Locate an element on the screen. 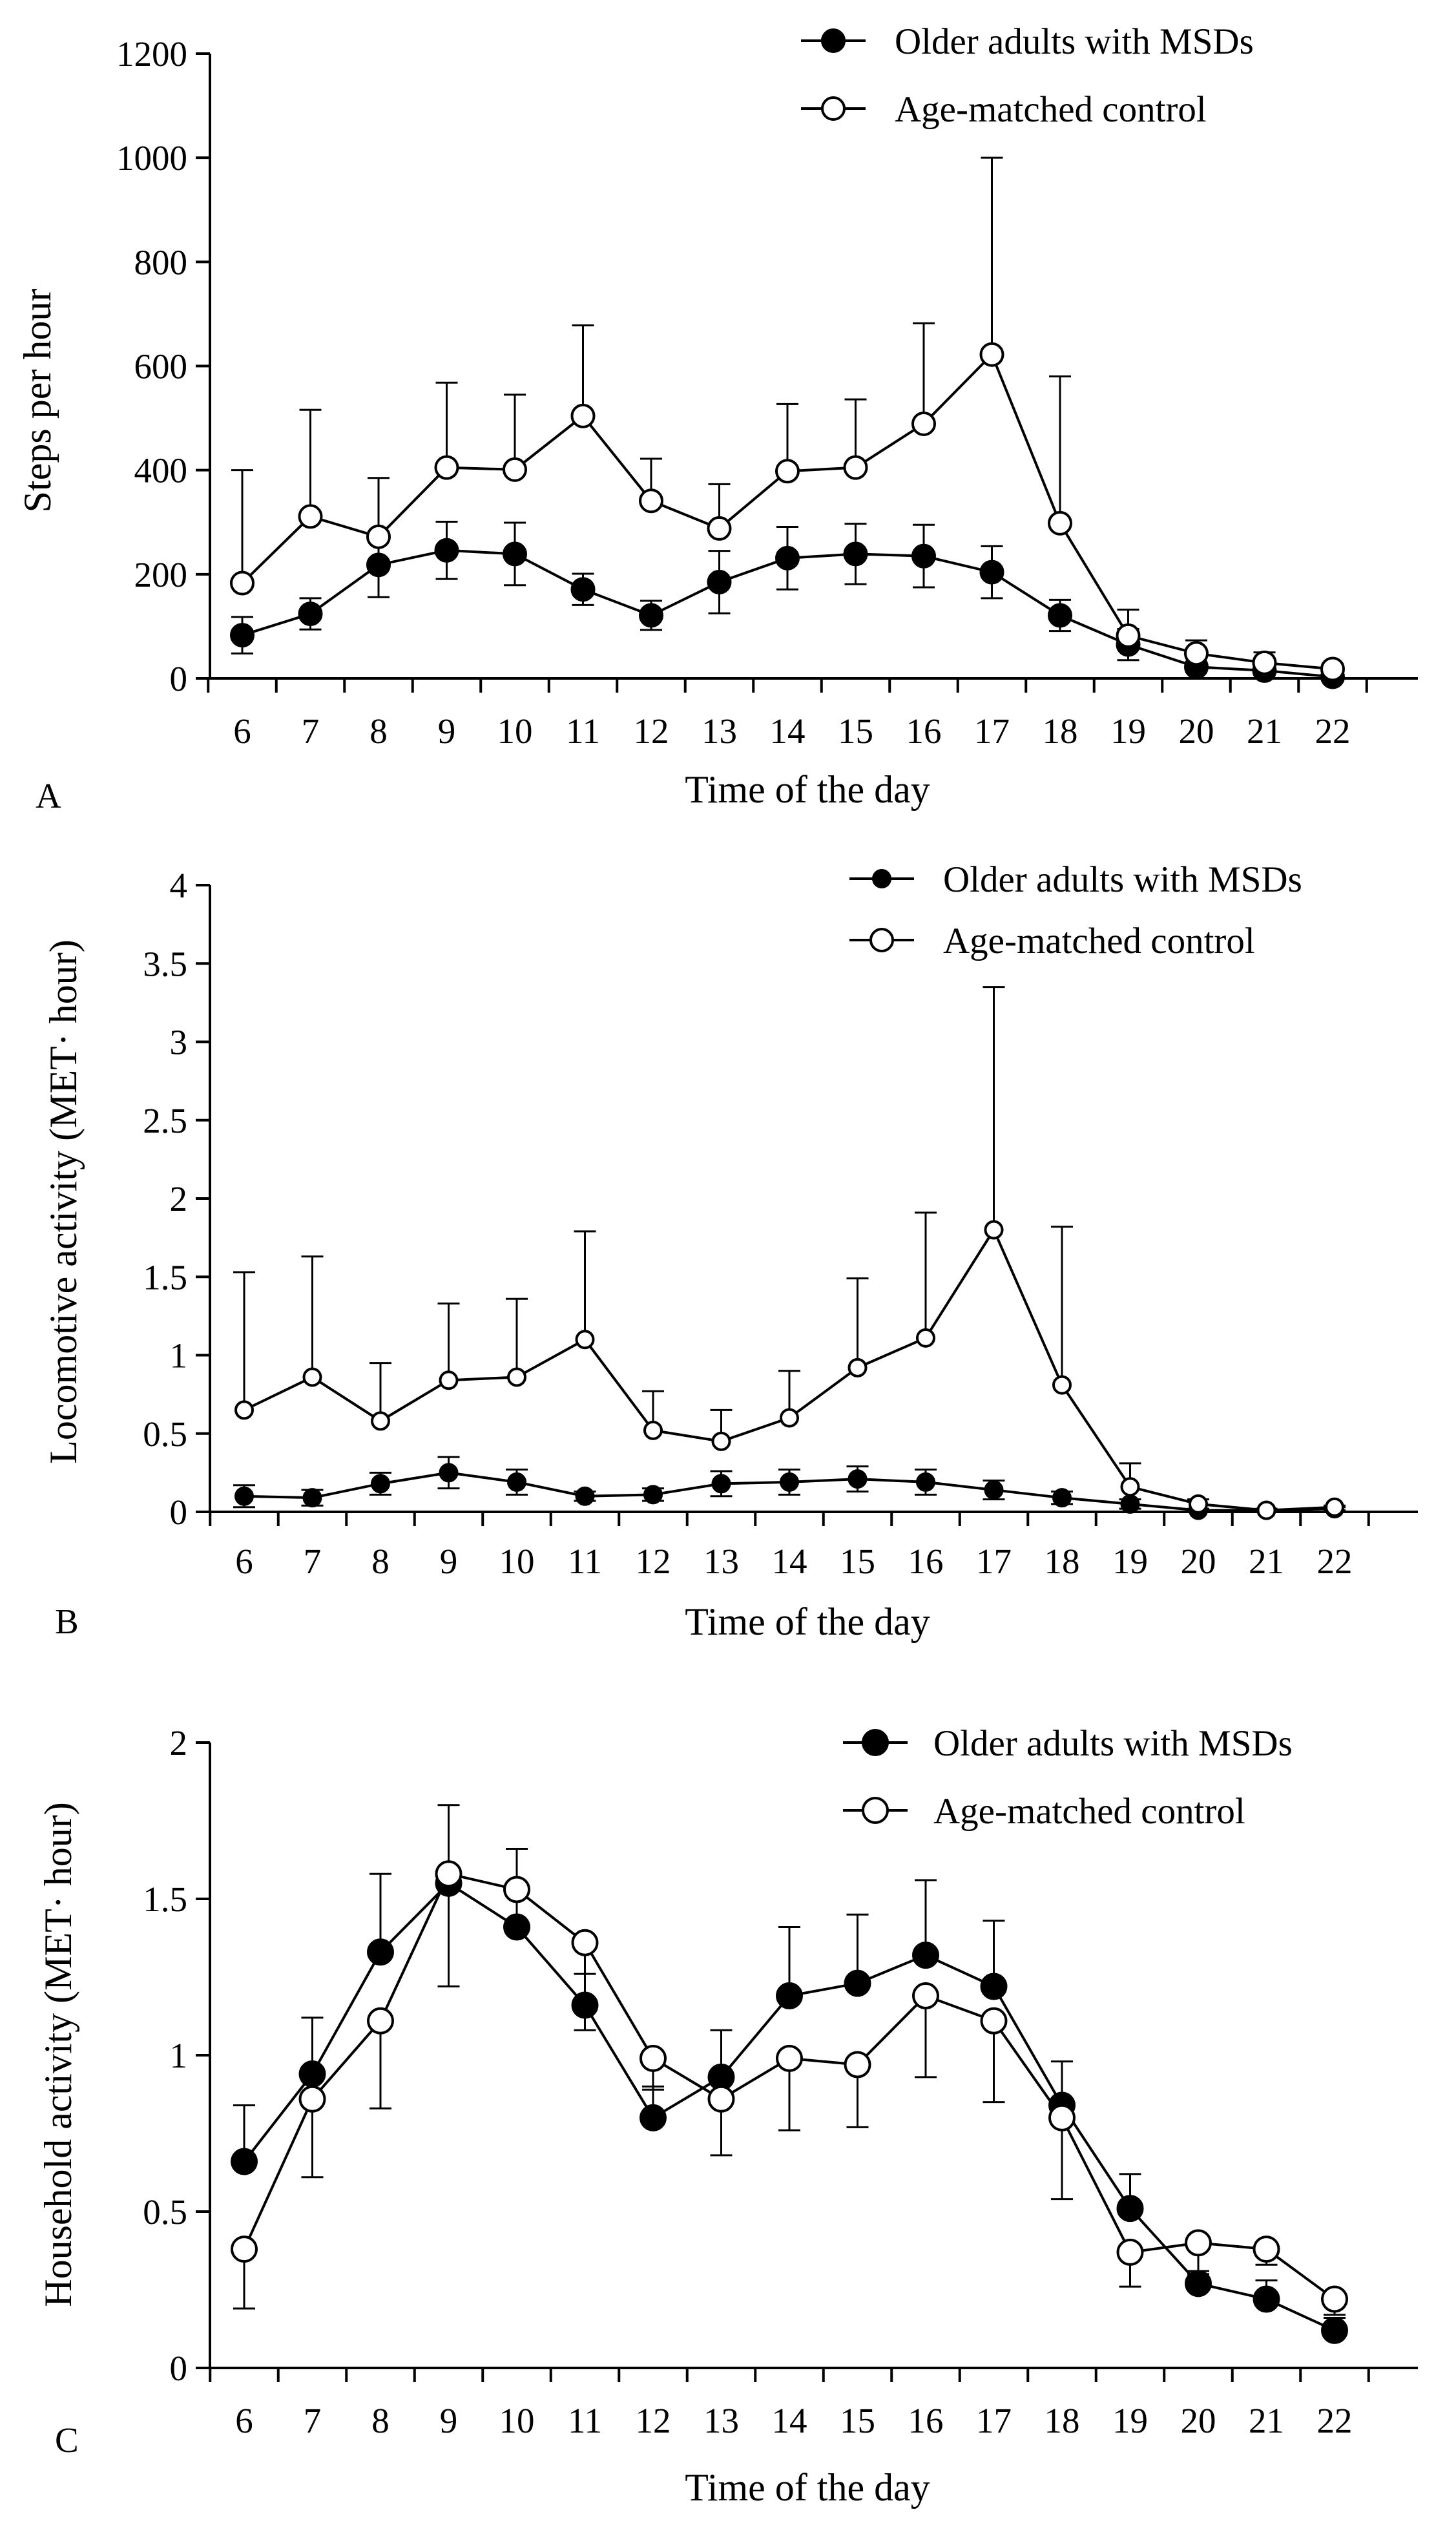 The height and width of the screenshot is (2534, 1456). panel-c-x-tick-label: 18 is located at coordinates (1062, 2420).